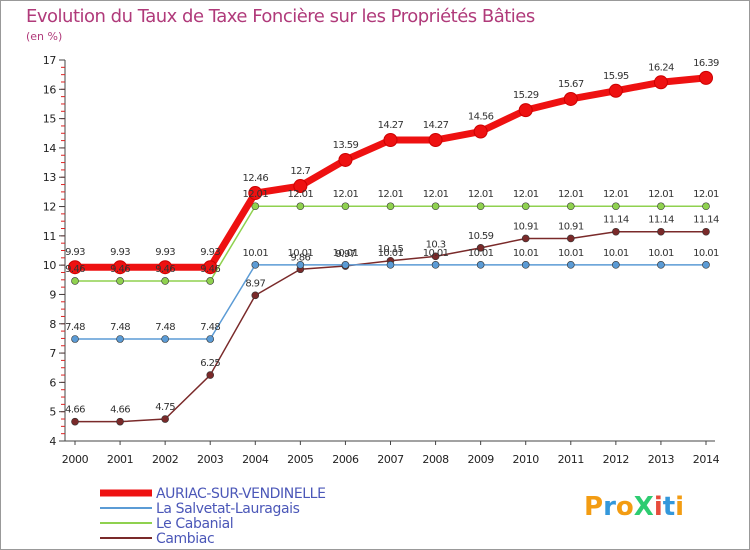 The height and width of the screenshot is (550, 750). I want to click on y-tick-label: 8, so click(52, 324).